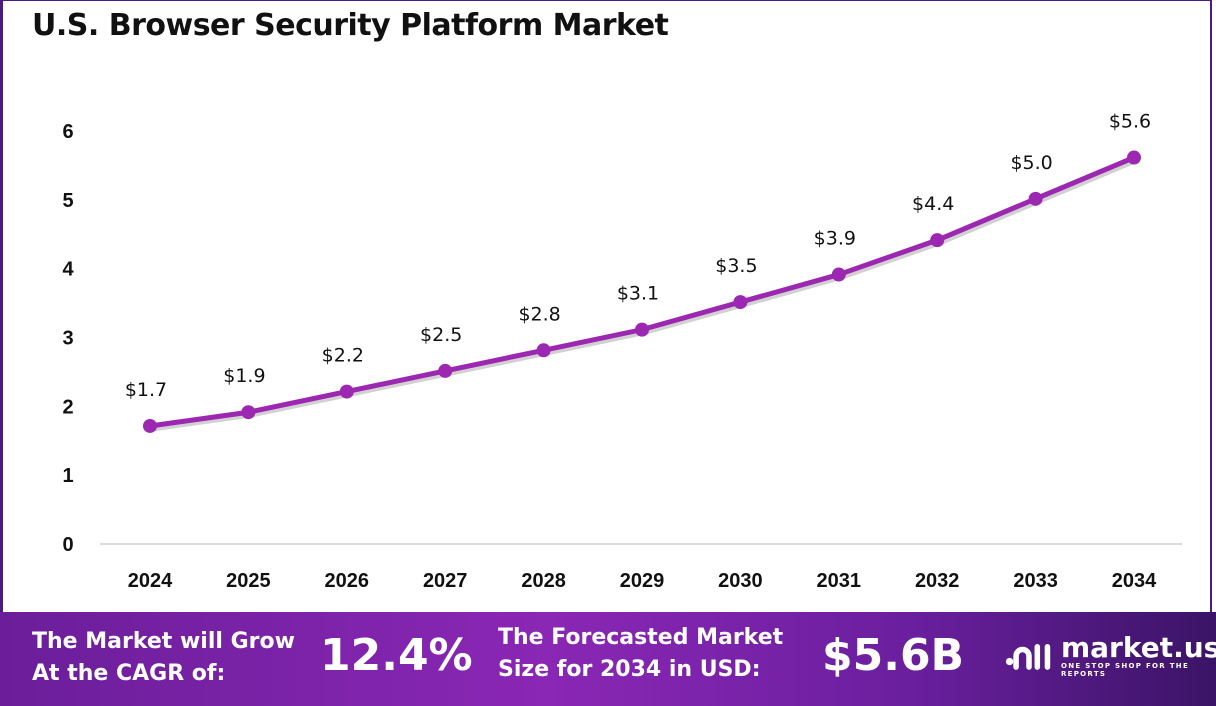 The height and width of the screenshot is (706, 1216). Describe the element at coordinates (68, 270) in the screenshot. I see `y-tick-label: 4` at that location.